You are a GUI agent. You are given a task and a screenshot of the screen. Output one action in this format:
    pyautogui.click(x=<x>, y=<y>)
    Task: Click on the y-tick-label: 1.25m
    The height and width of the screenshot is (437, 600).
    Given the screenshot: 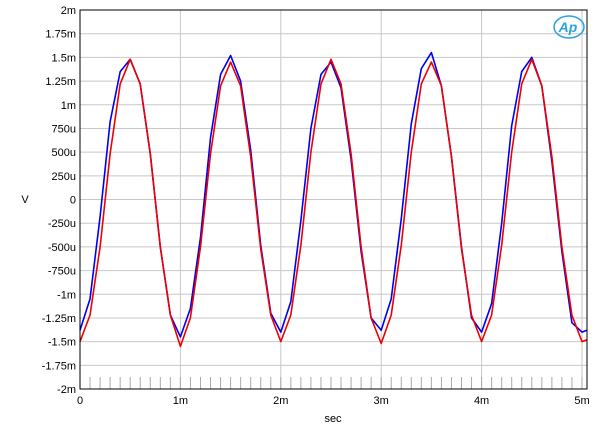 What is the action you would take?
    pyautogui.click(x=60, y=82)
    